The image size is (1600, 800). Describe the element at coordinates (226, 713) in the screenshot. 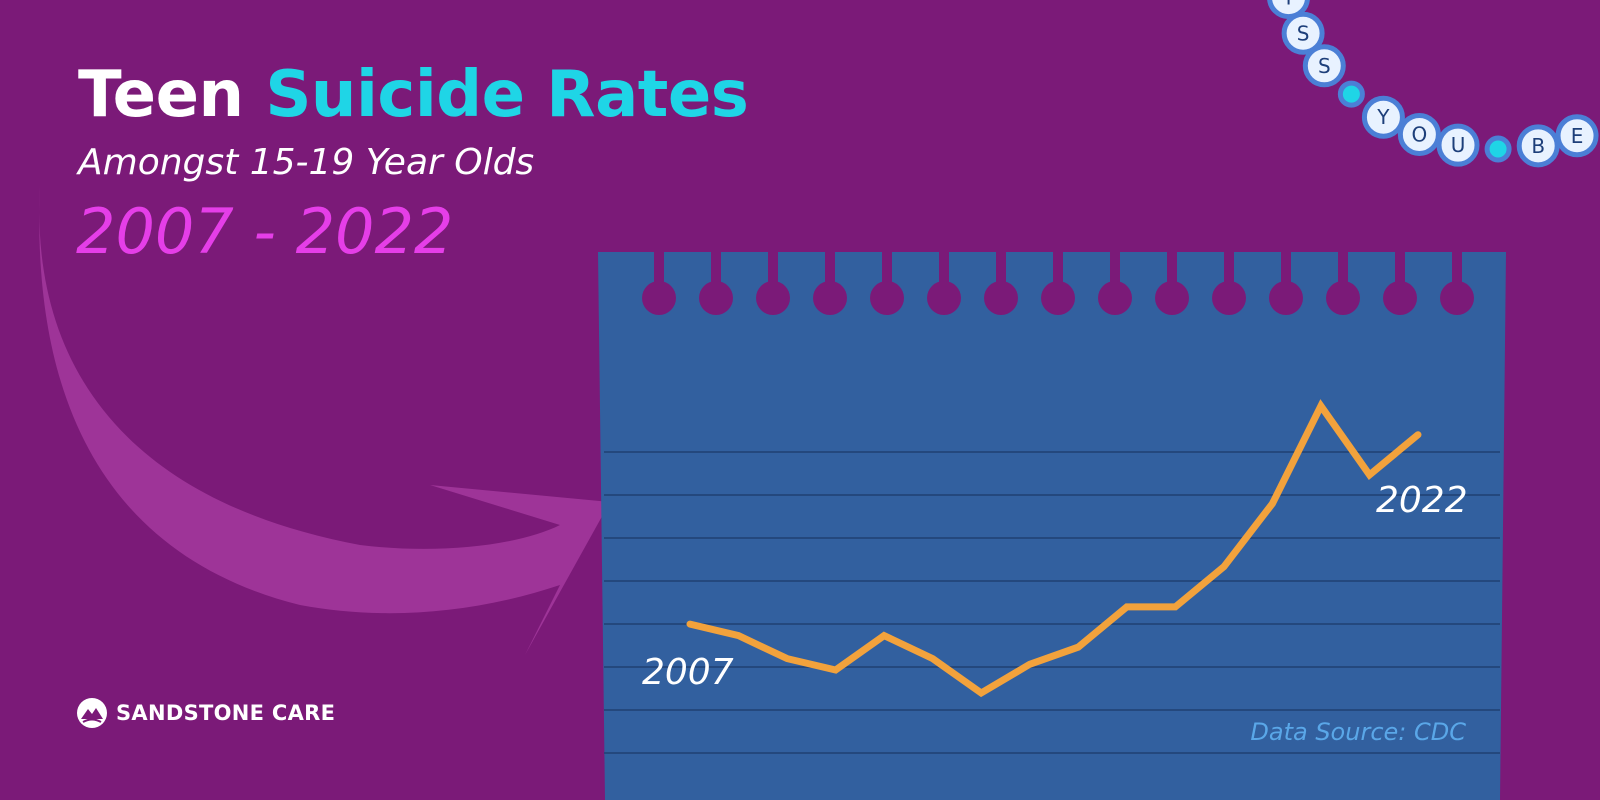

I see `brand-name: SANDSTONE CARE` at that location.